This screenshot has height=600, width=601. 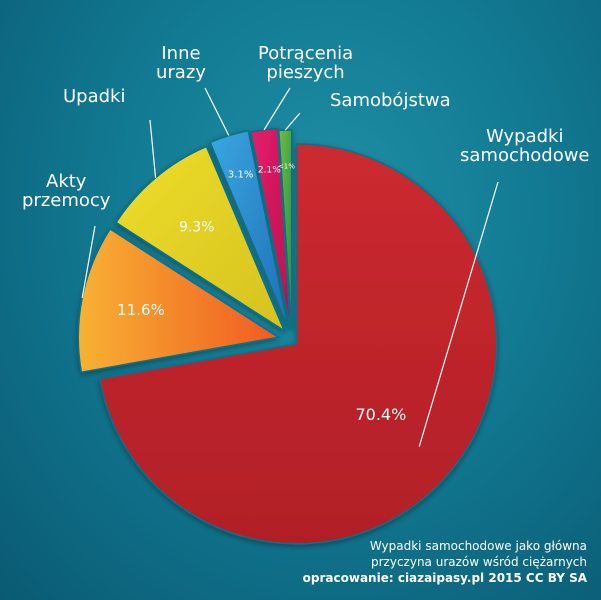 What do you see at coordinates (458, 314) in the screenshot?
I see `leader-line-wypadki-samochodowe` at bounding box center [458, 314].